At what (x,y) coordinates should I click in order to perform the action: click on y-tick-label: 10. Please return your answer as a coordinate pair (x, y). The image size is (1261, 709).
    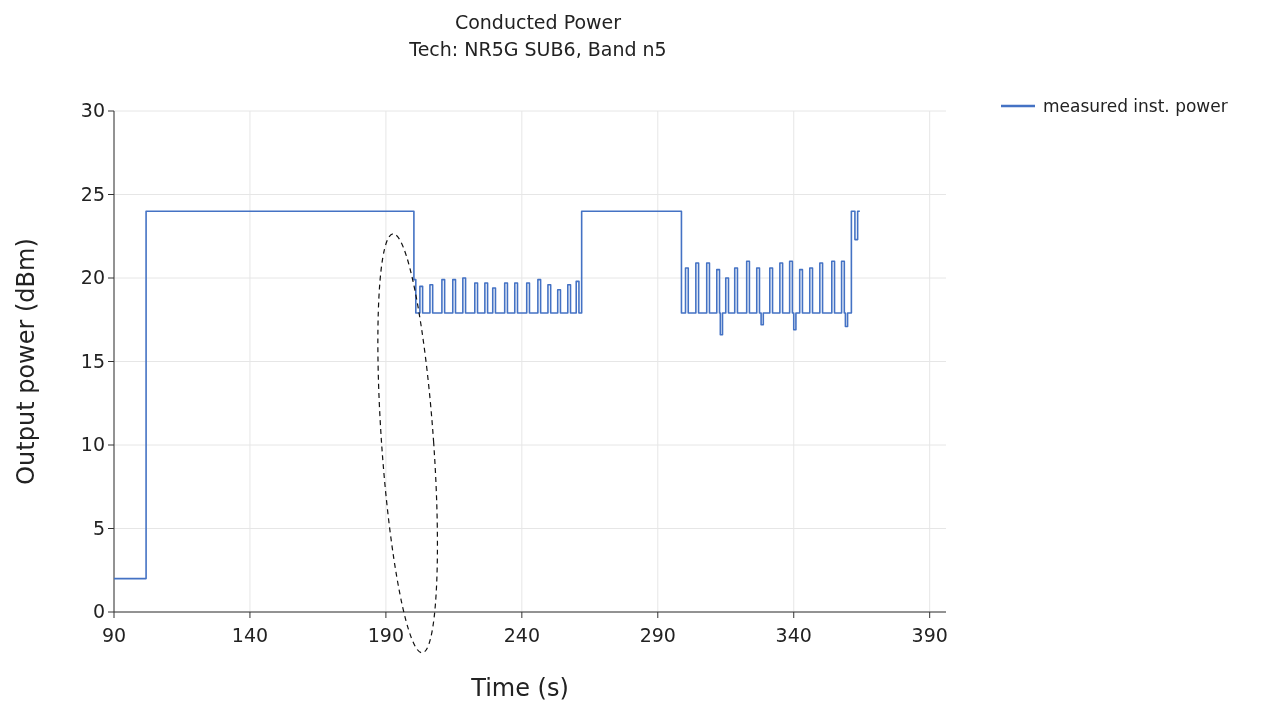
    Looking at the image, I should click on (92, 444).